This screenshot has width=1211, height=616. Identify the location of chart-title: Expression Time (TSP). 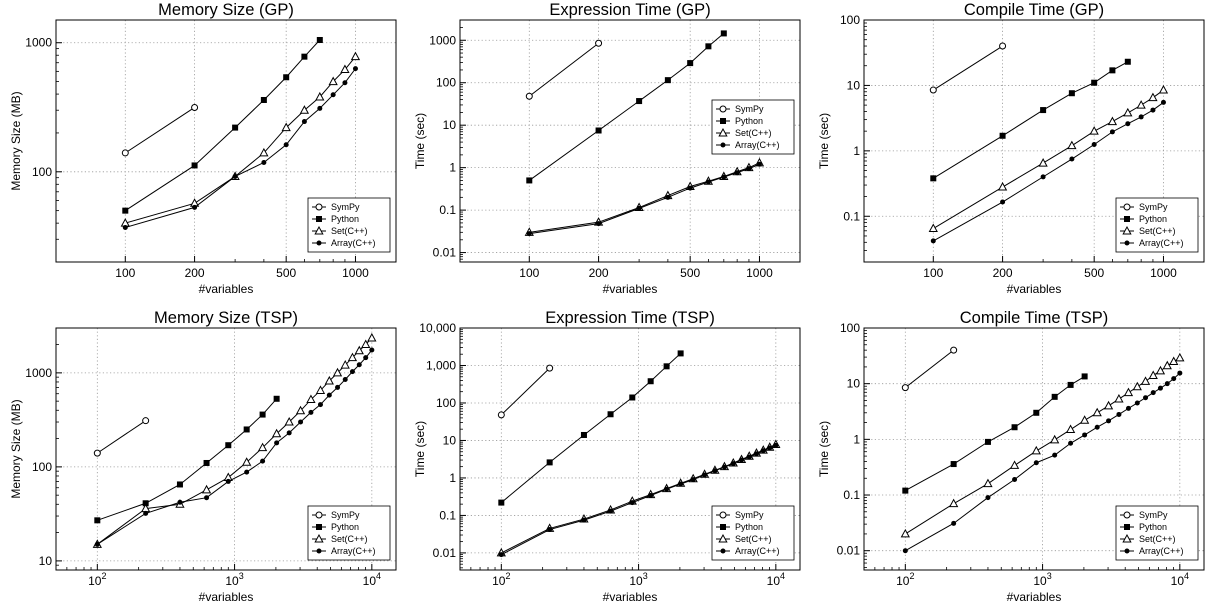
(630, 318).